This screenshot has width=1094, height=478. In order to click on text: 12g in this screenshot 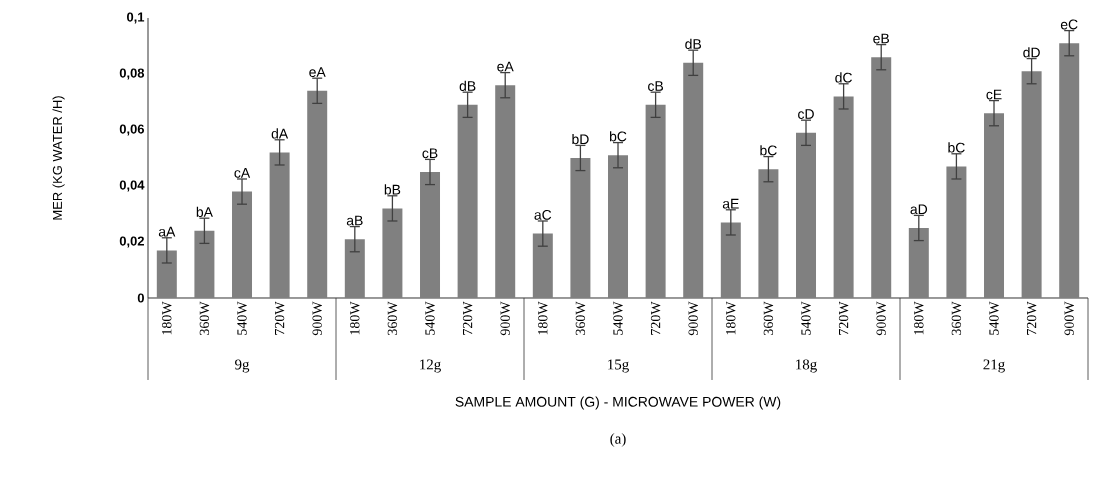, I will do `click(430, 366)`.